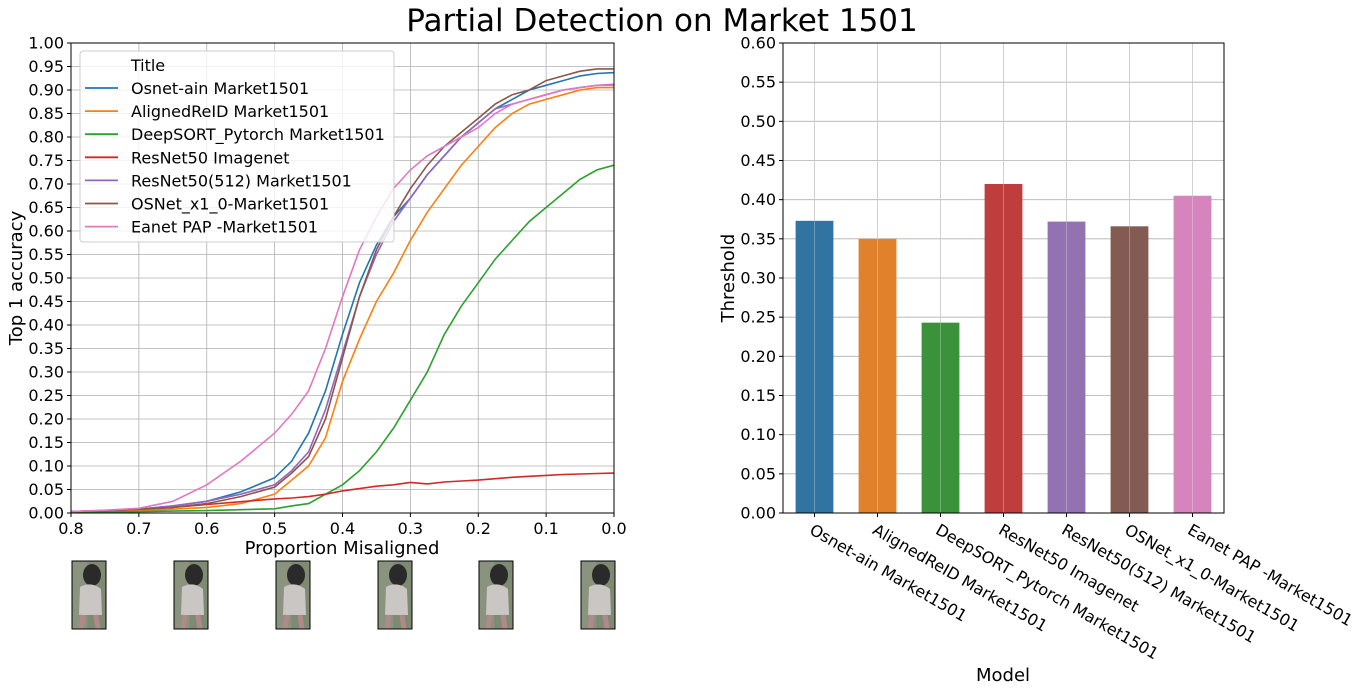 The width and height of the screenshot is (1363, 692). What do you see at coordinates (46, 160) in the screenshot?
I see `y-tick-label: 0.75` at bounding box center [46, 160].